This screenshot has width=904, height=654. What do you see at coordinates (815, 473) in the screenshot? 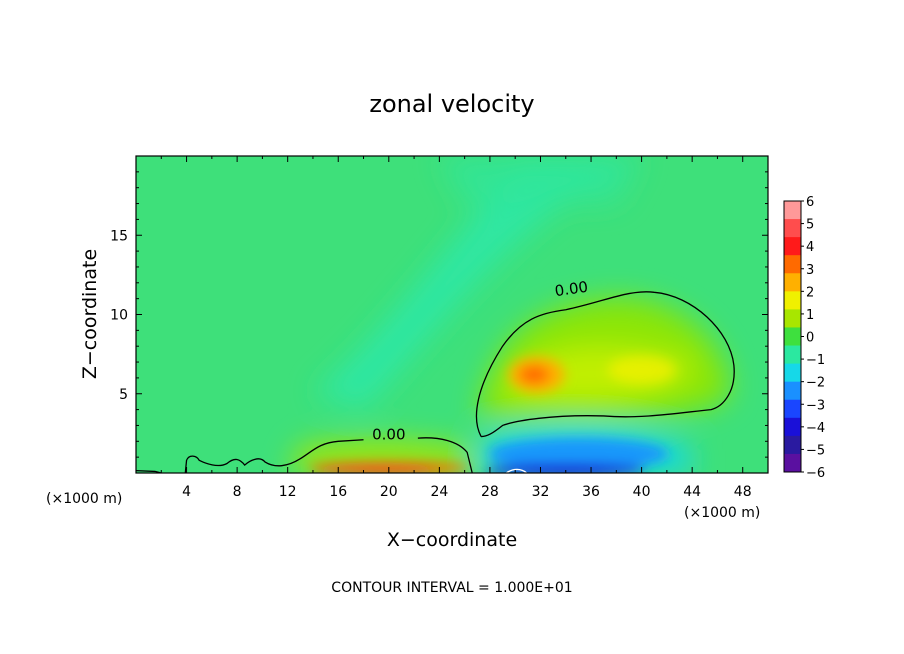
I see `colorbar-tick-label: −6` at bounding box center [815, 473].